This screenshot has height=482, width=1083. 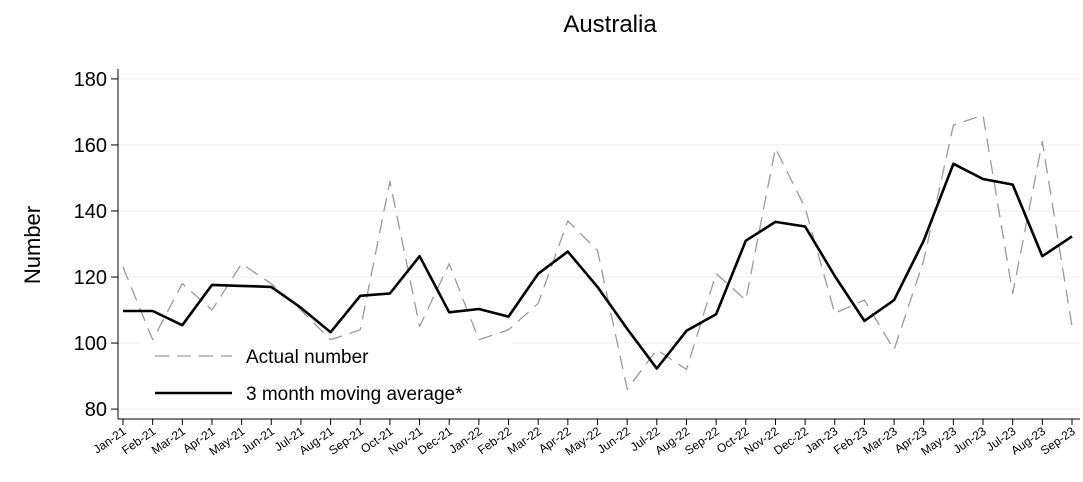 I want to click on legend-box, so click(x=326, y=374).